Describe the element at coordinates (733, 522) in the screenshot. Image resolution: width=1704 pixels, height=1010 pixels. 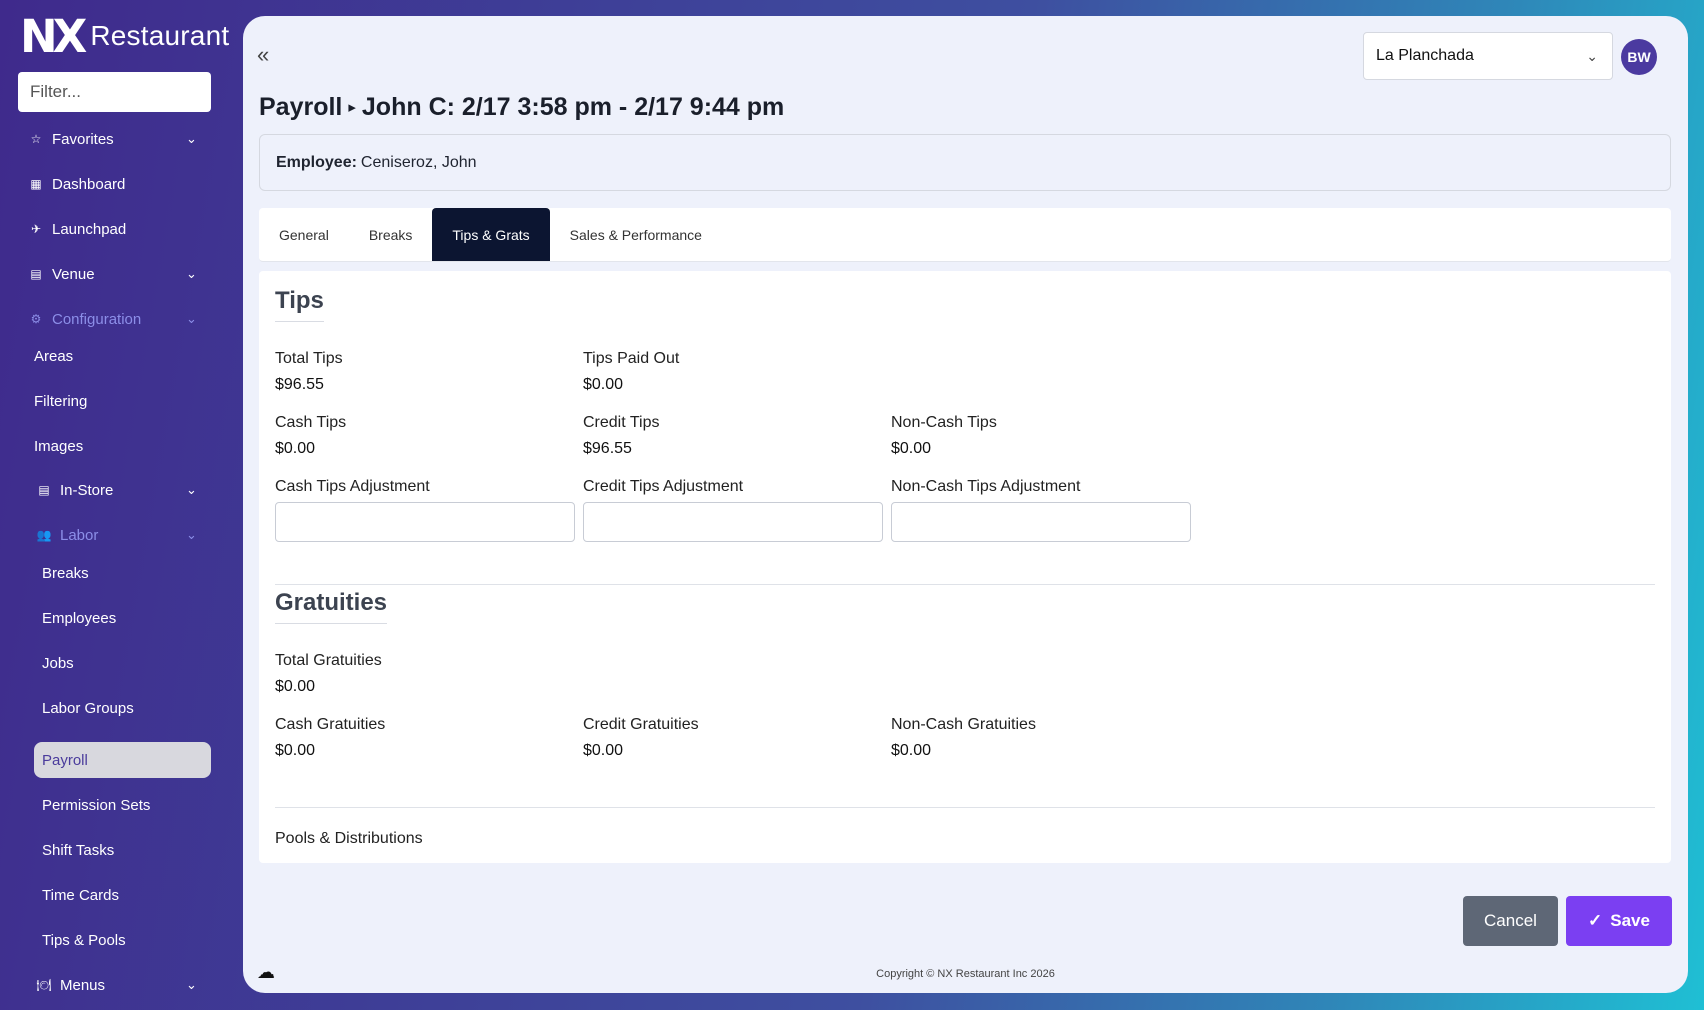
I see `credit-tips-adjustment-input` at that location.